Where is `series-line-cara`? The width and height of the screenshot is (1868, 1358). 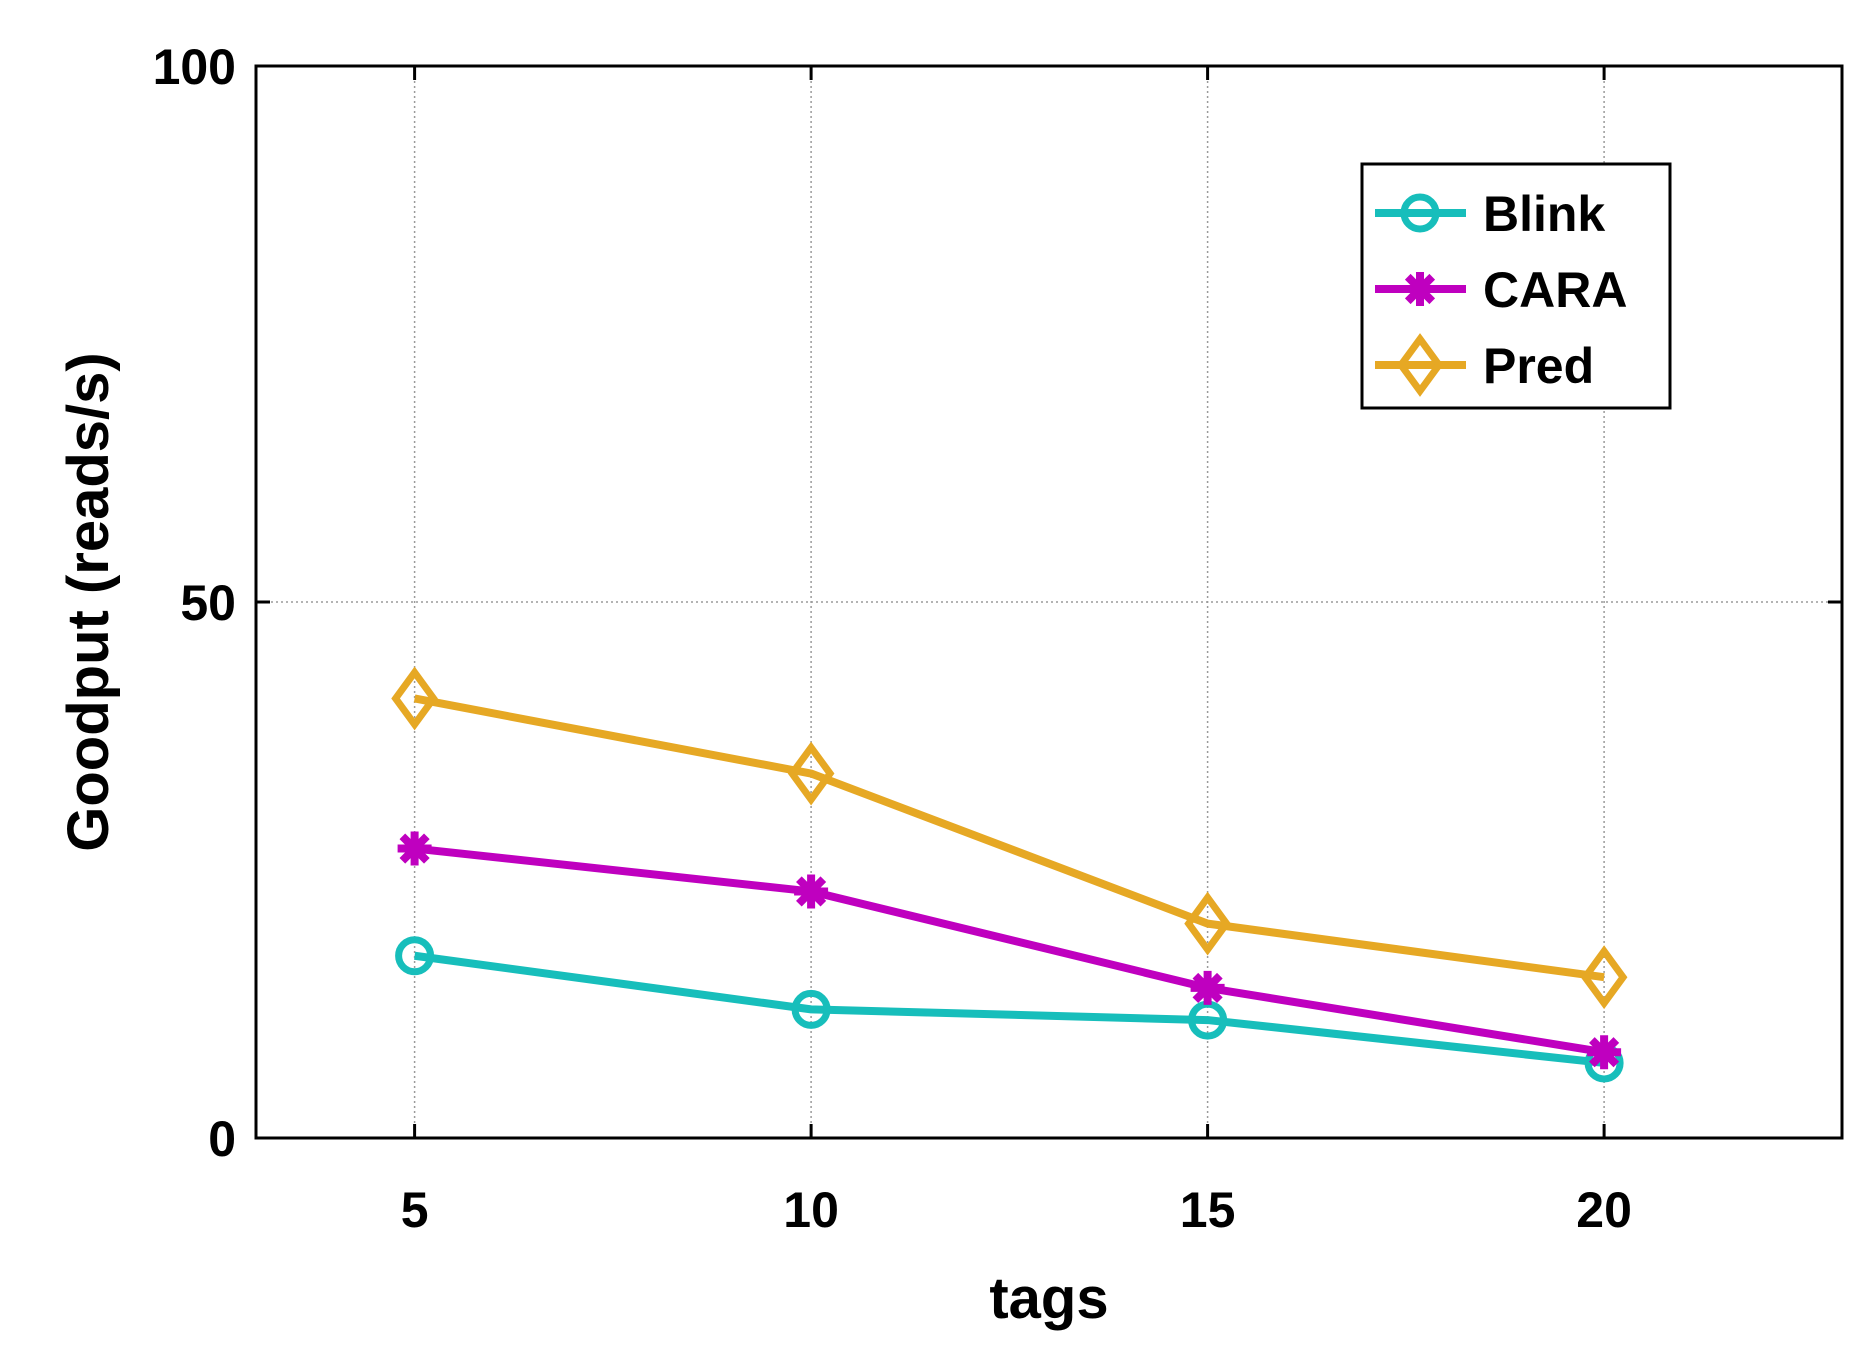 series-line-cara is located at coordinates (1009, 950).